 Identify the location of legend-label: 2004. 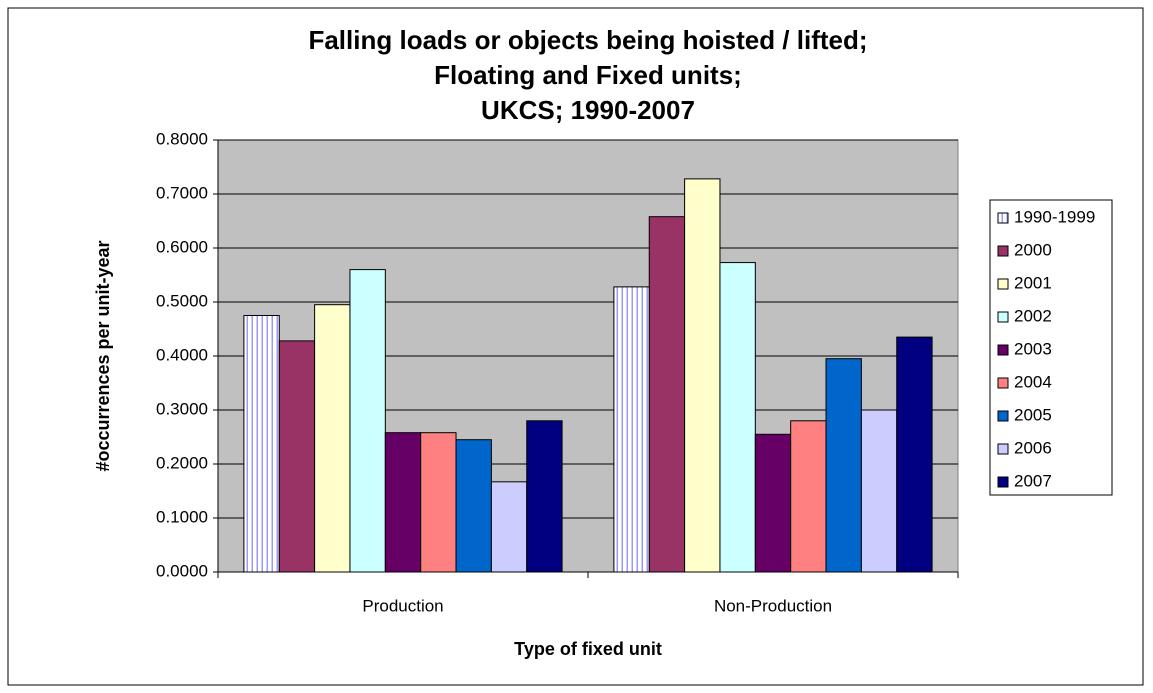
(1033, 381).